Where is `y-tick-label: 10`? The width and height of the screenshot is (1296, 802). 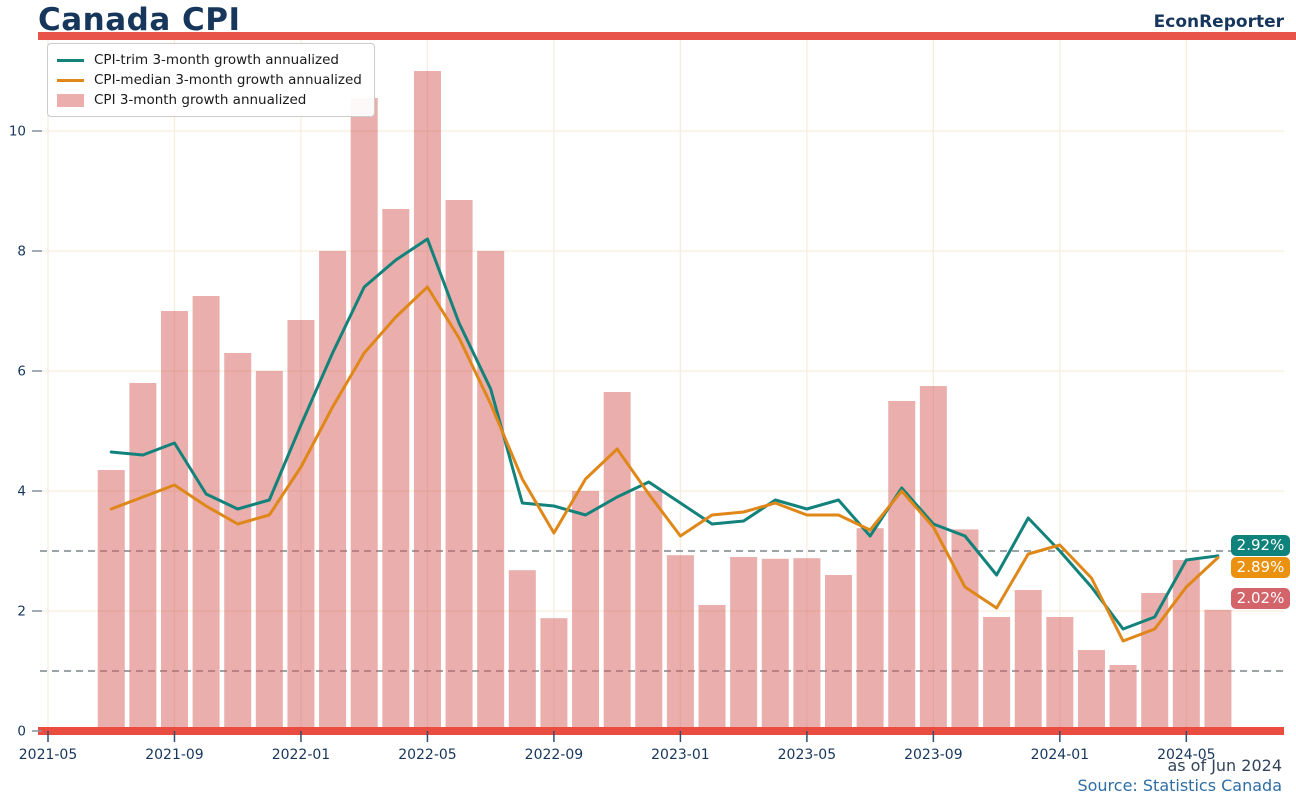
y-tick-label: 10 is located at coordinates (17, 132).